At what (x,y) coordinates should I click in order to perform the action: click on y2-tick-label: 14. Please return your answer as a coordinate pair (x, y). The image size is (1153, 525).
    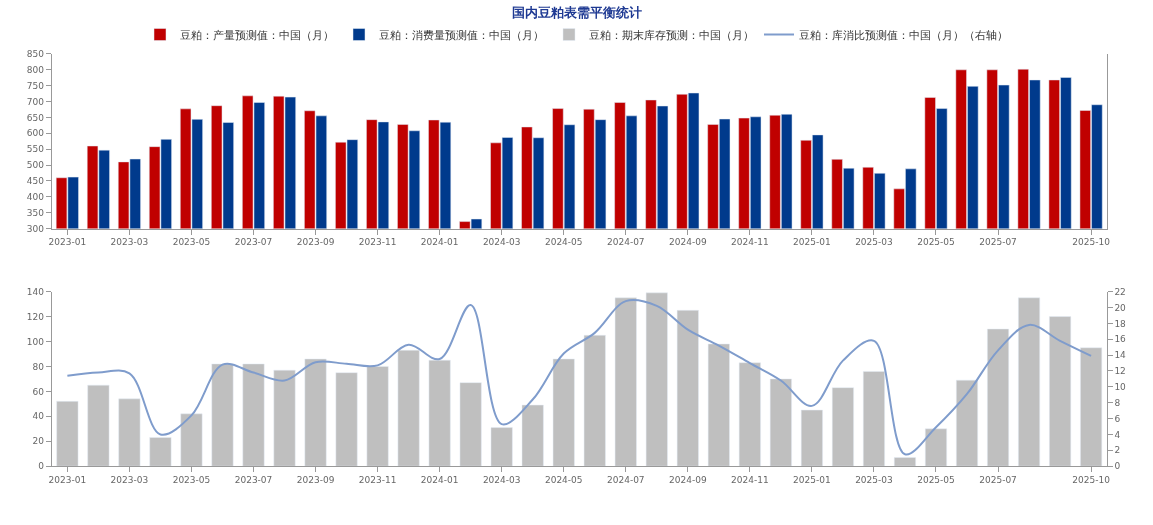
    Looking at the image, I should click on (1120, 355).